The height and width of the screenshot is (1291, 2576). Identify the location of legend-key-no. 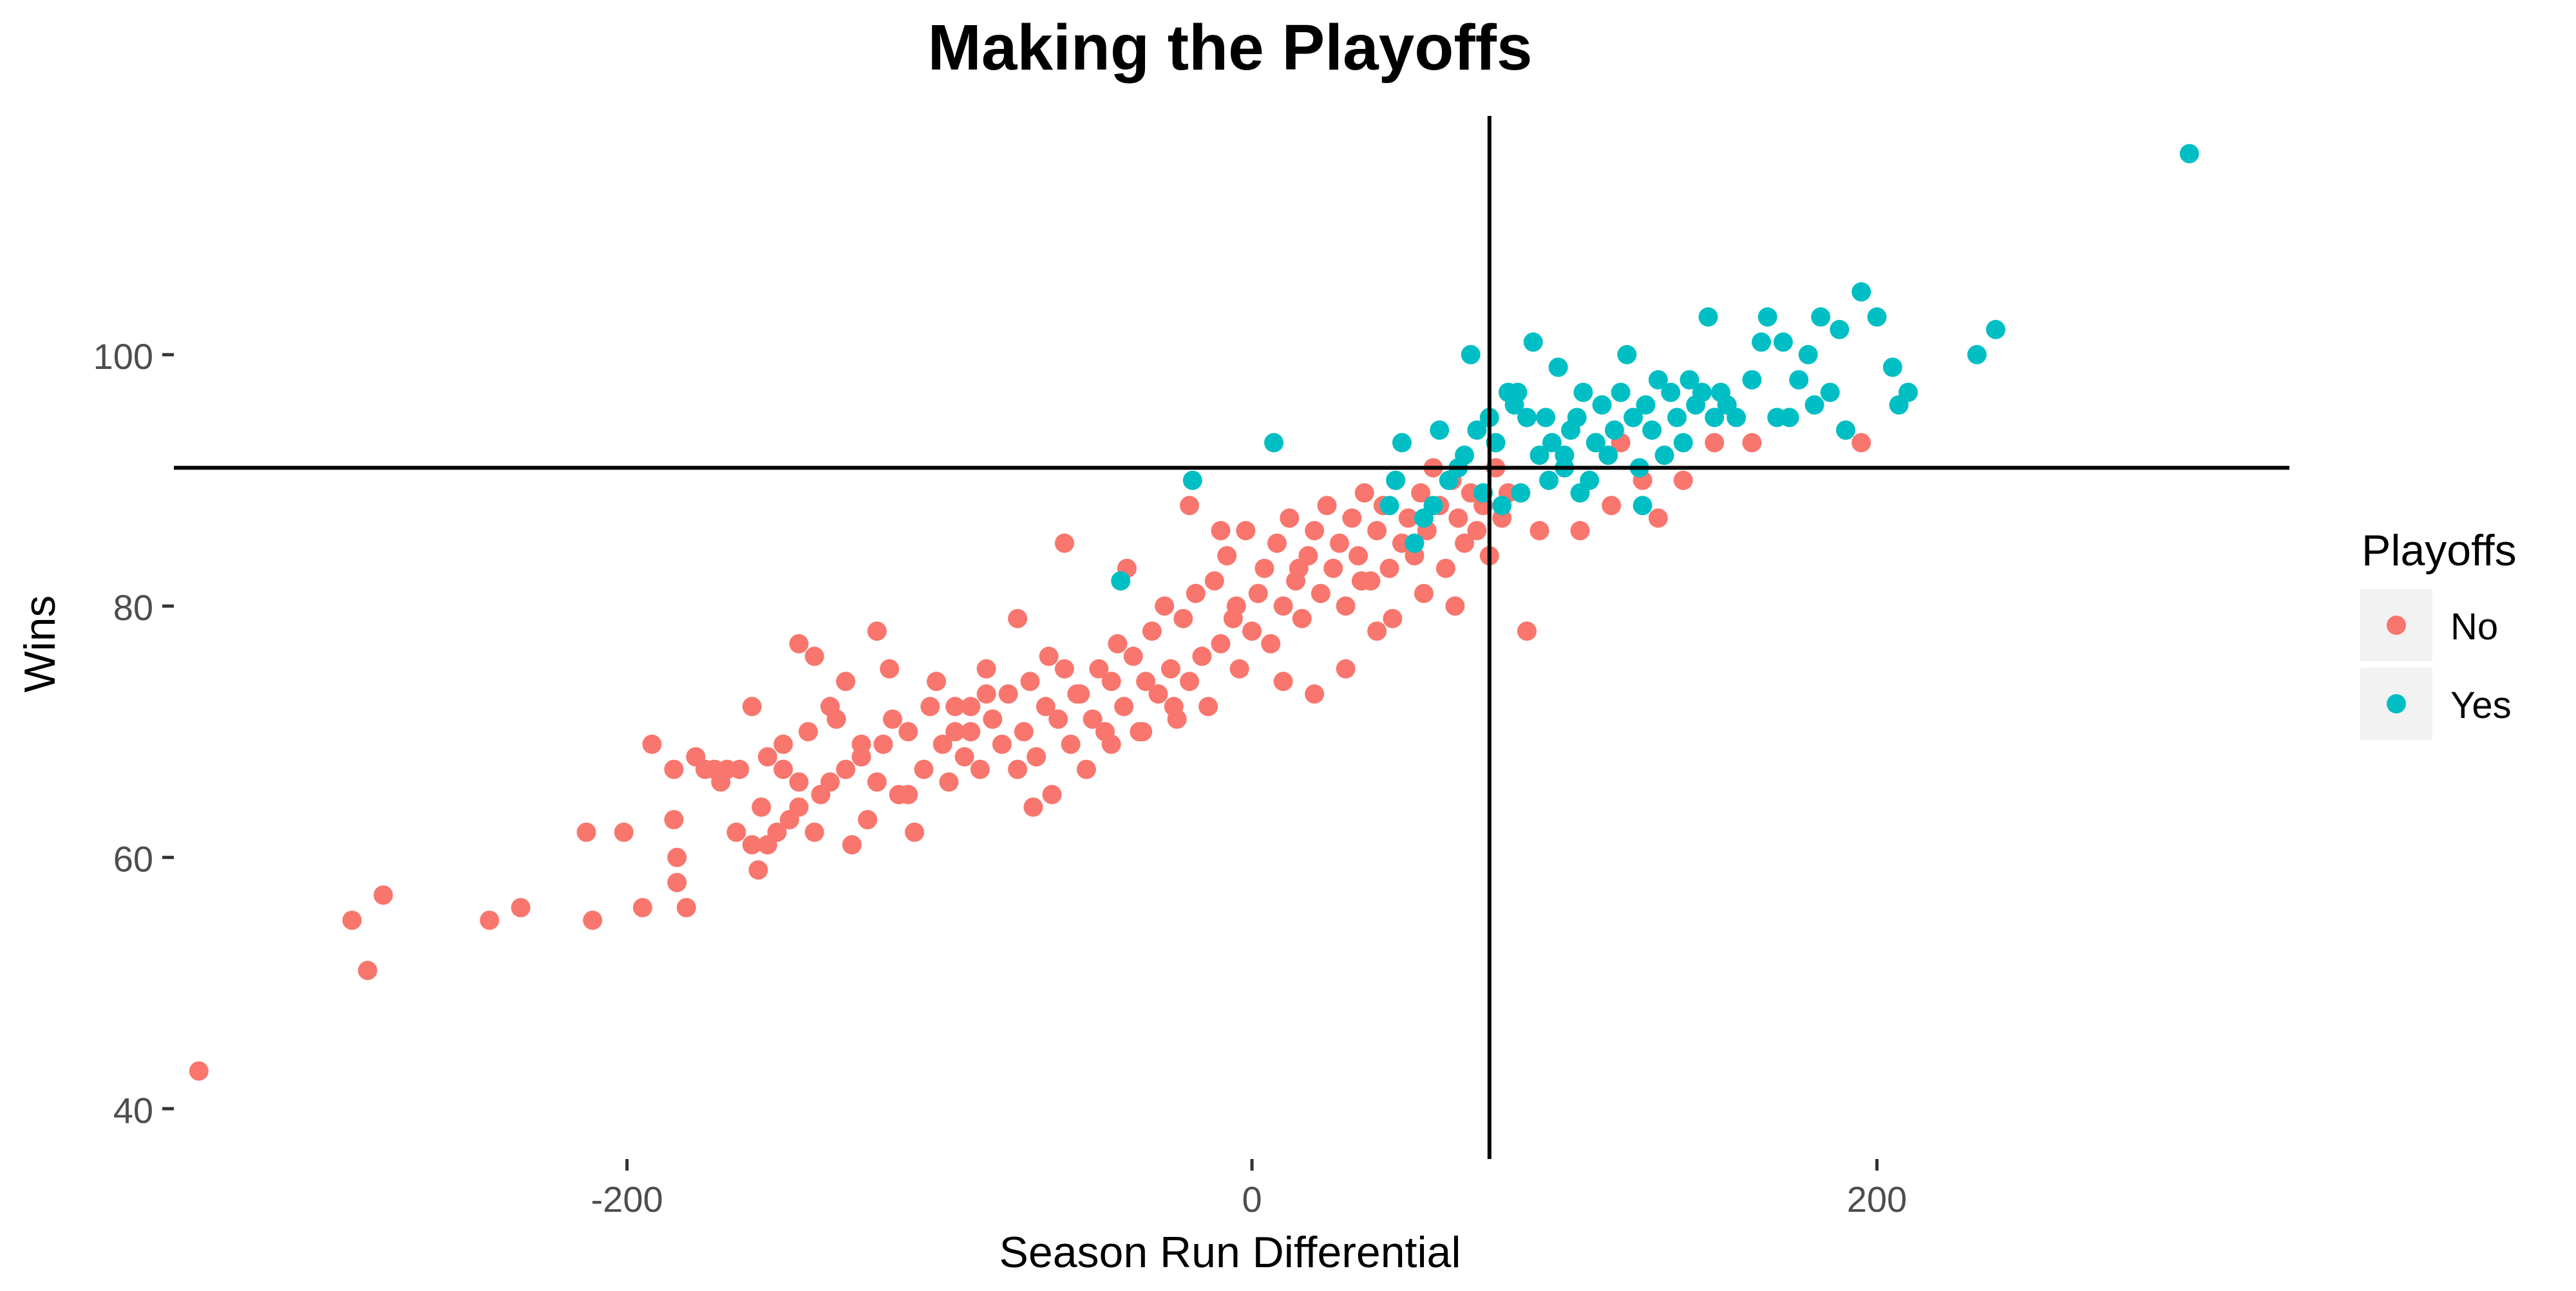
(2396, 625).